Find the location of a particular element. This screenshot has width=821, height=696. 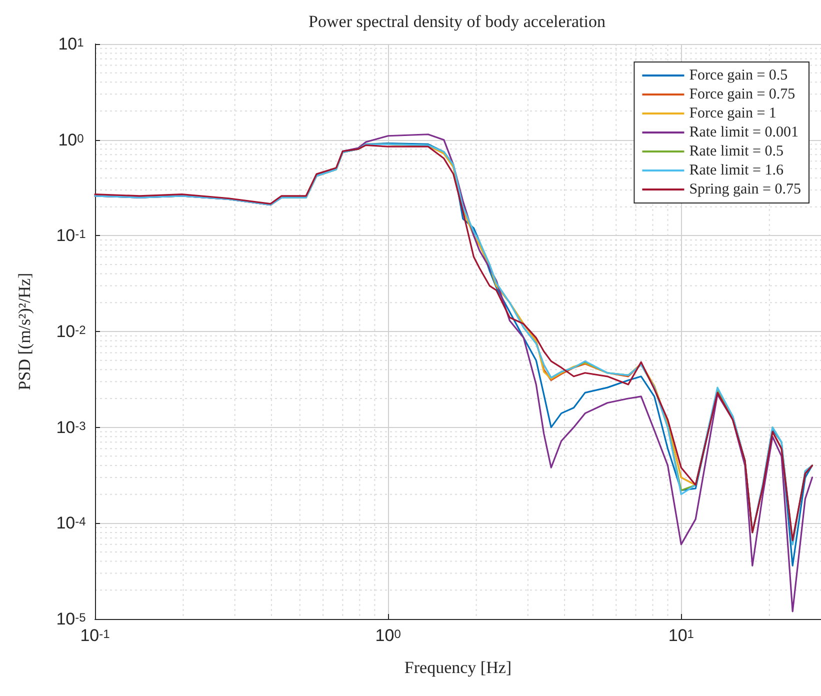

legend-label: Force gain = 0.5 is located at coordinates (738, 76).